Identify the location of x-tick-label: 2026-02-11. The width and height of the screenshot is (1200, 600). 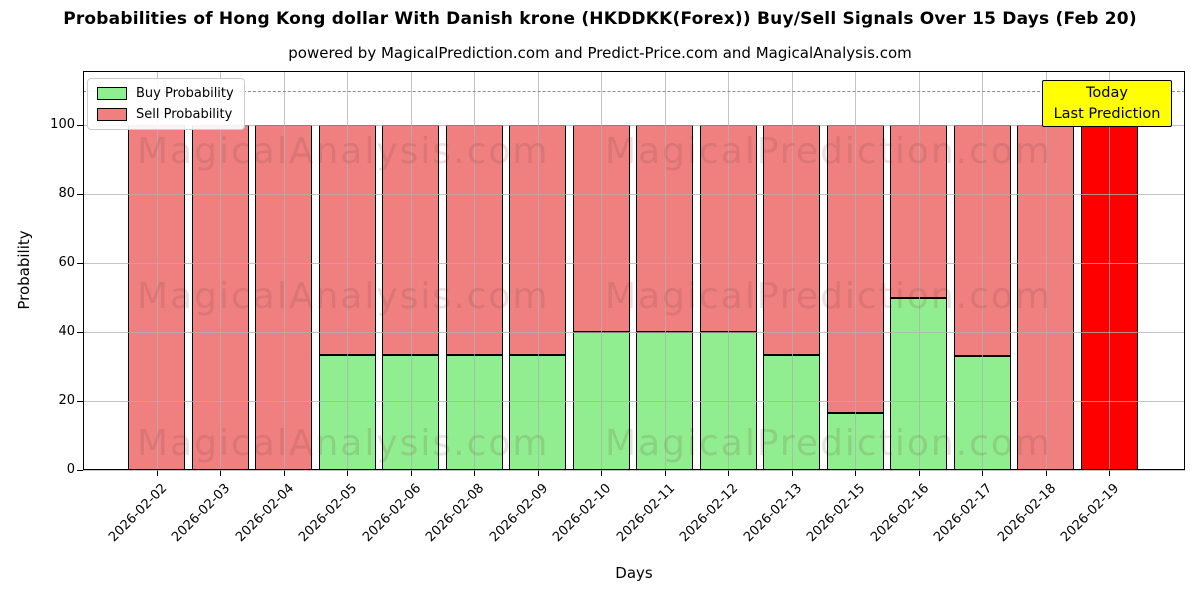
(646, 513).